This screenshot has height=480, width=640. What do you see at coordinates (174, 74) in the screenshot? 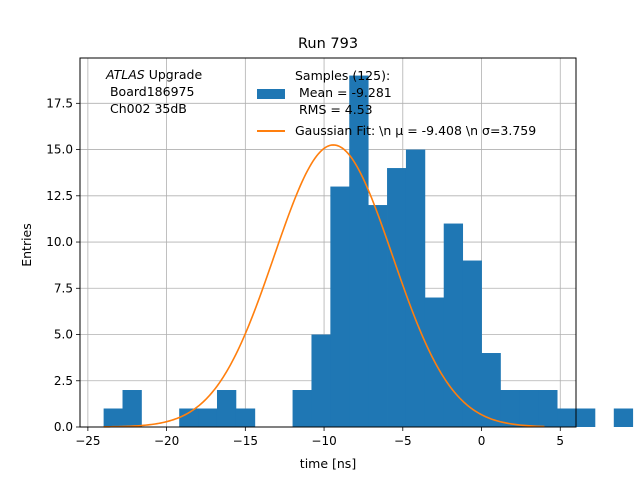
I see `annotation-upgrade: Upgrade` at bounding box center [174, 74].